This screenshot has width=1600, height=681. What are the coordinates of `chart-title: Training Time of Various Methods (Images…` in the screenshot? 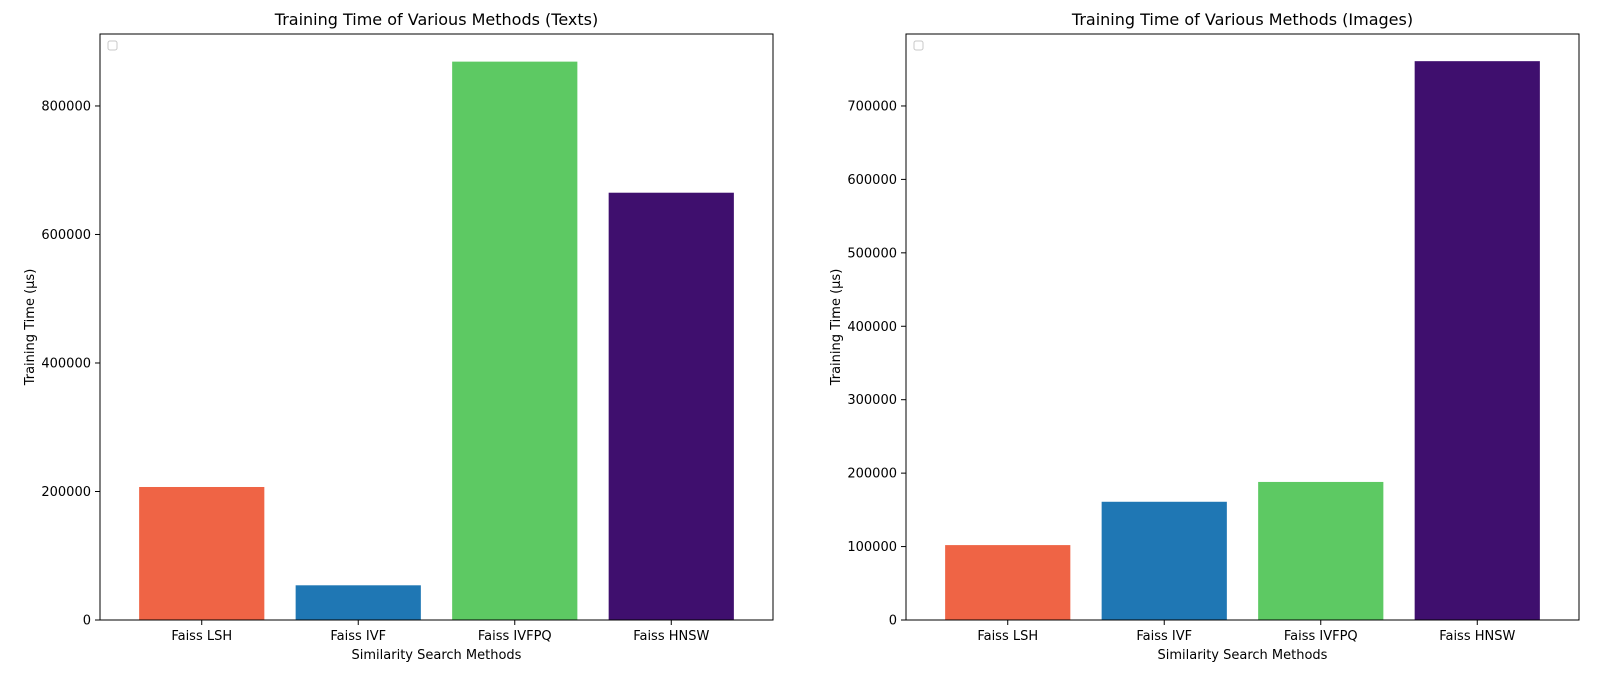 It's located at (1242, 19).